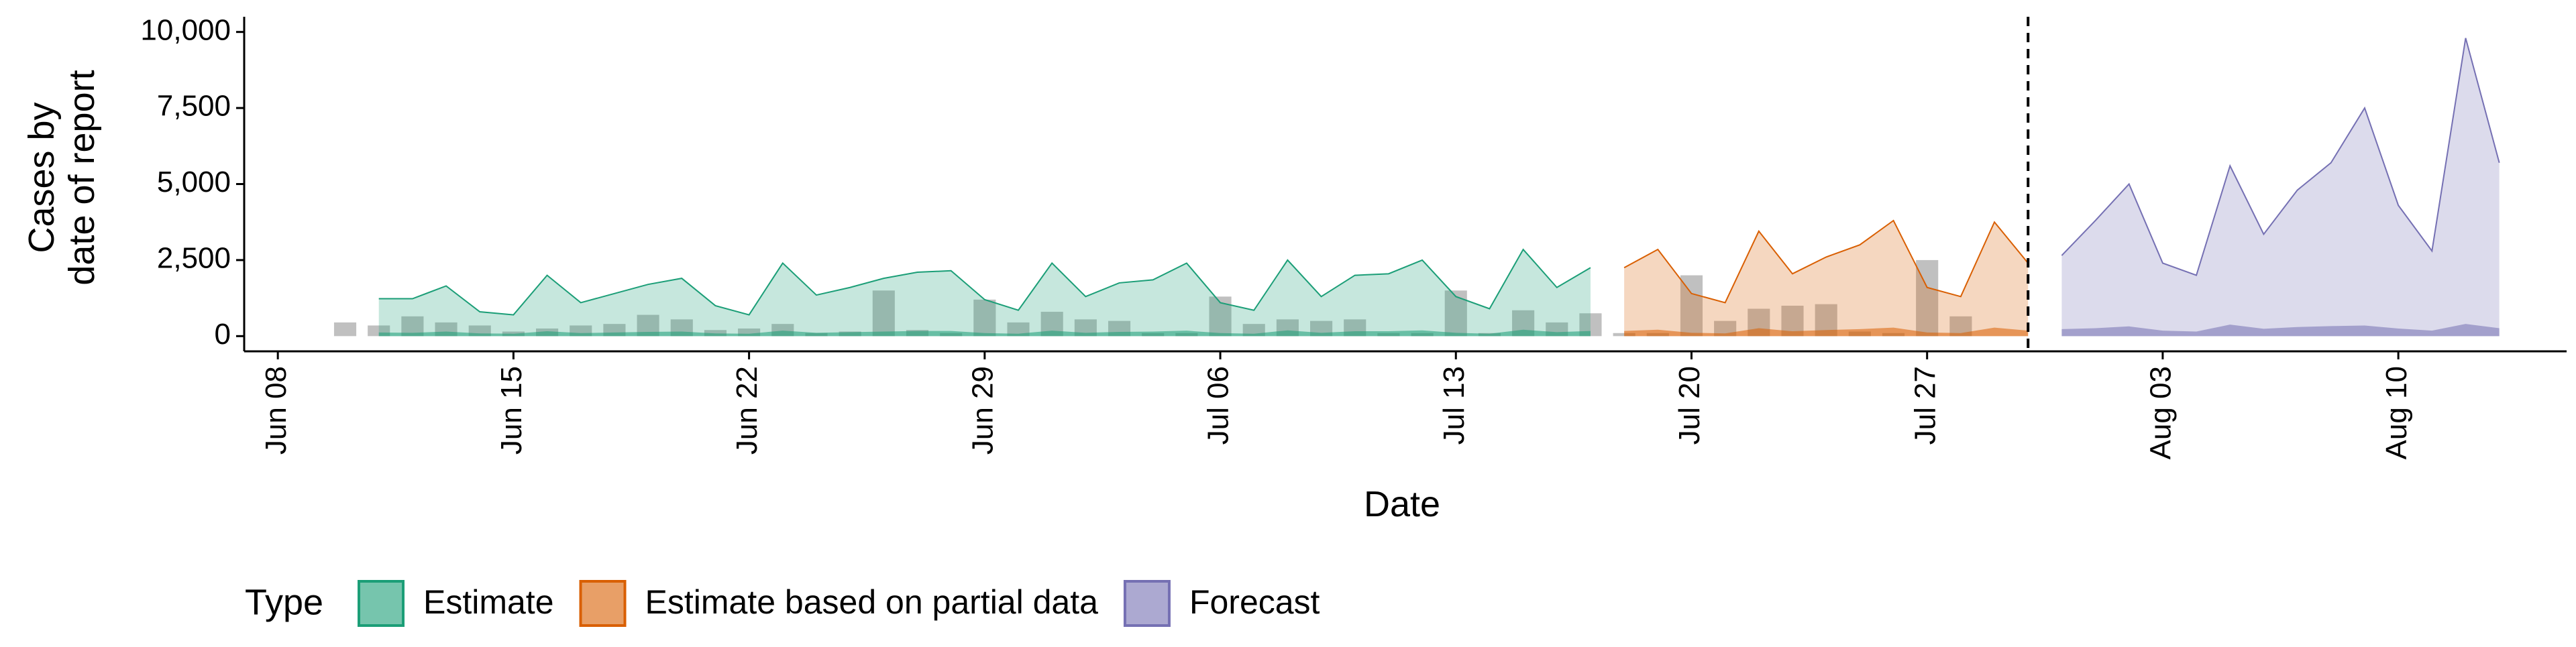  What do you see at coordinates (185, 29) in the screenshot?
I see `y-tick-label: 10,000` at bounding box center [185, 29].